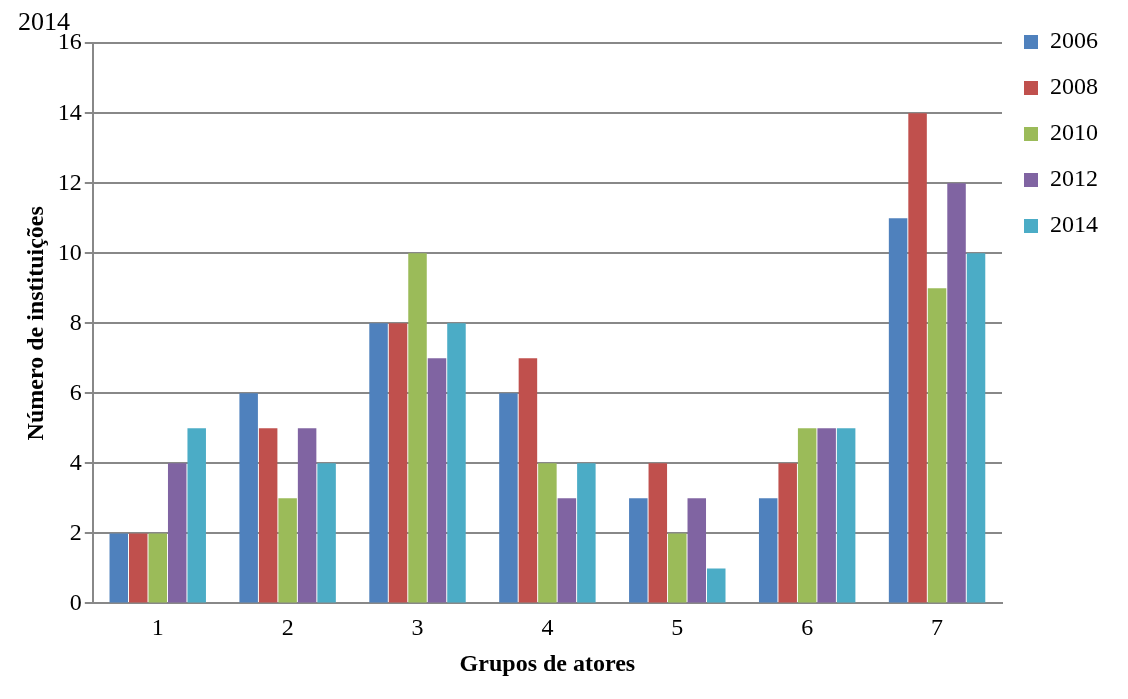  I want to click on y-tick-label: 14, so click(69, 111).